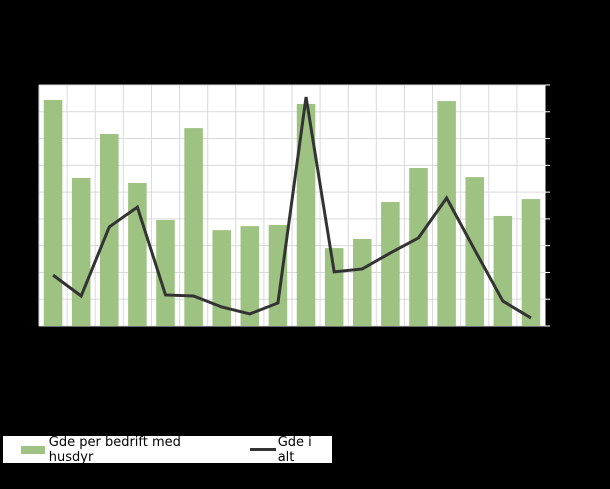  What do you see at coordinates (294, 449) in the screenshot?
I see `legend-label-line: Gde i alt` at bounding box center [294, 449].